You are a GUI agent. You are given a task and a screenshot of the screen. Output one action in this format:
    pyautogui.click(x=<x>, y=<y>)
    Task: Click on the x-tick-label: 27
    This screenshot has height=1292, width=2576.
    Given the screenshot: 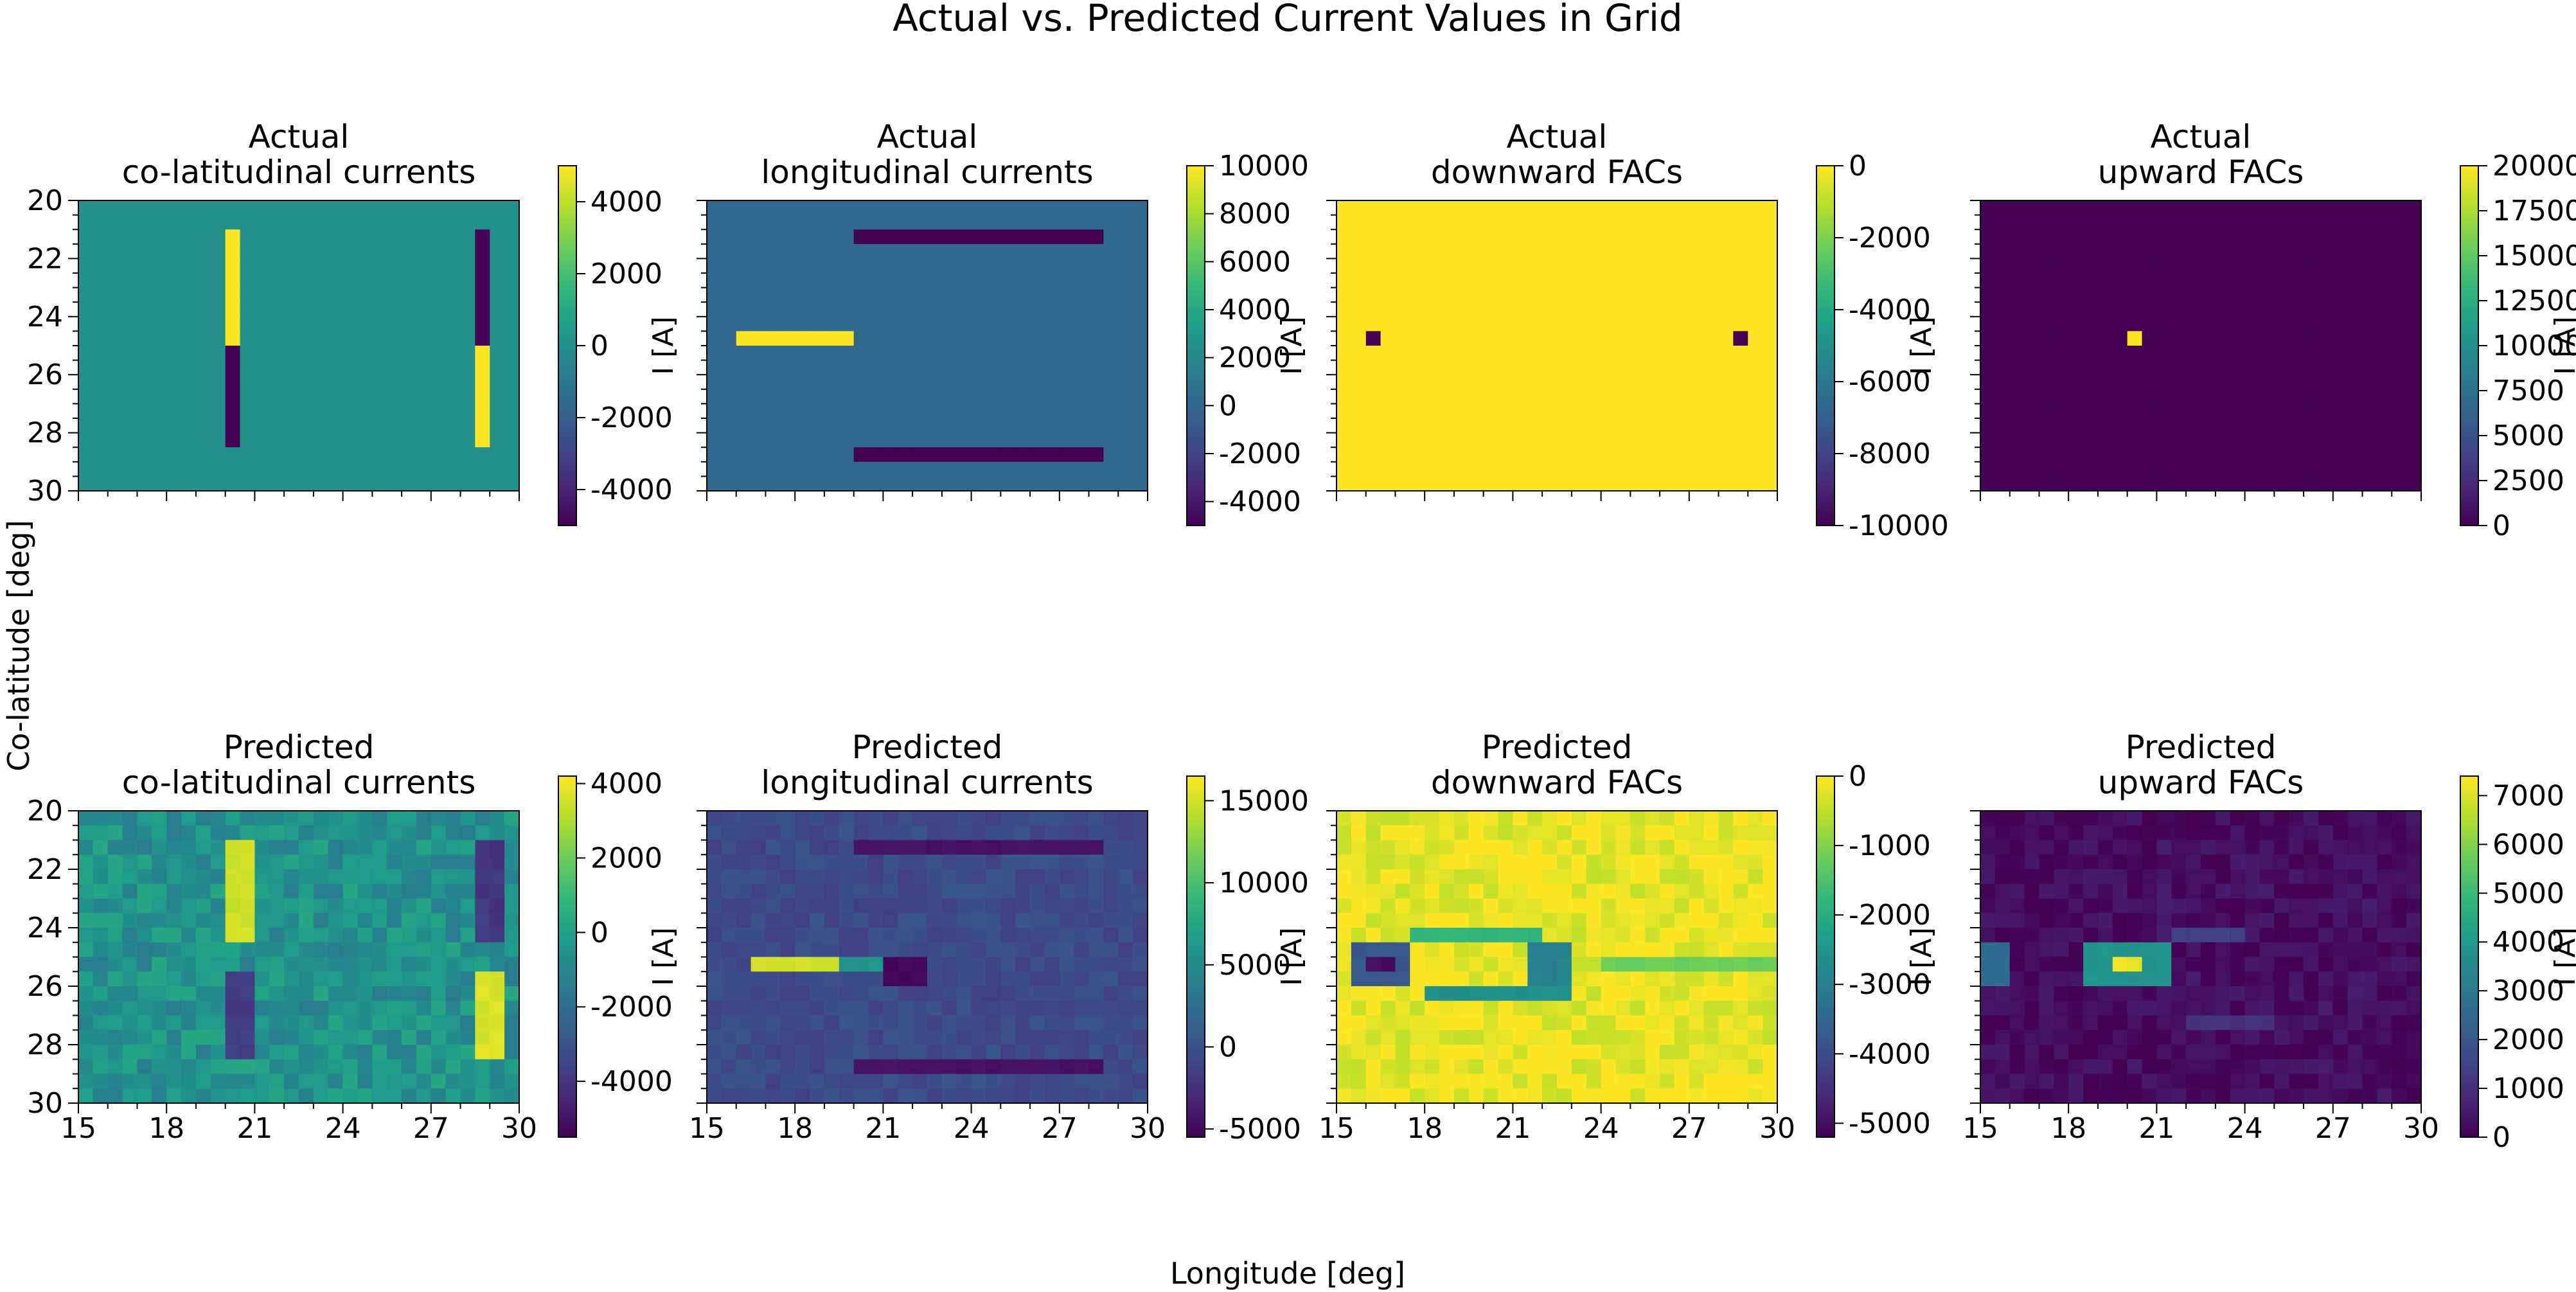 What is the action you would take?
    pyautogui.click(x=1060, y=1128)
    